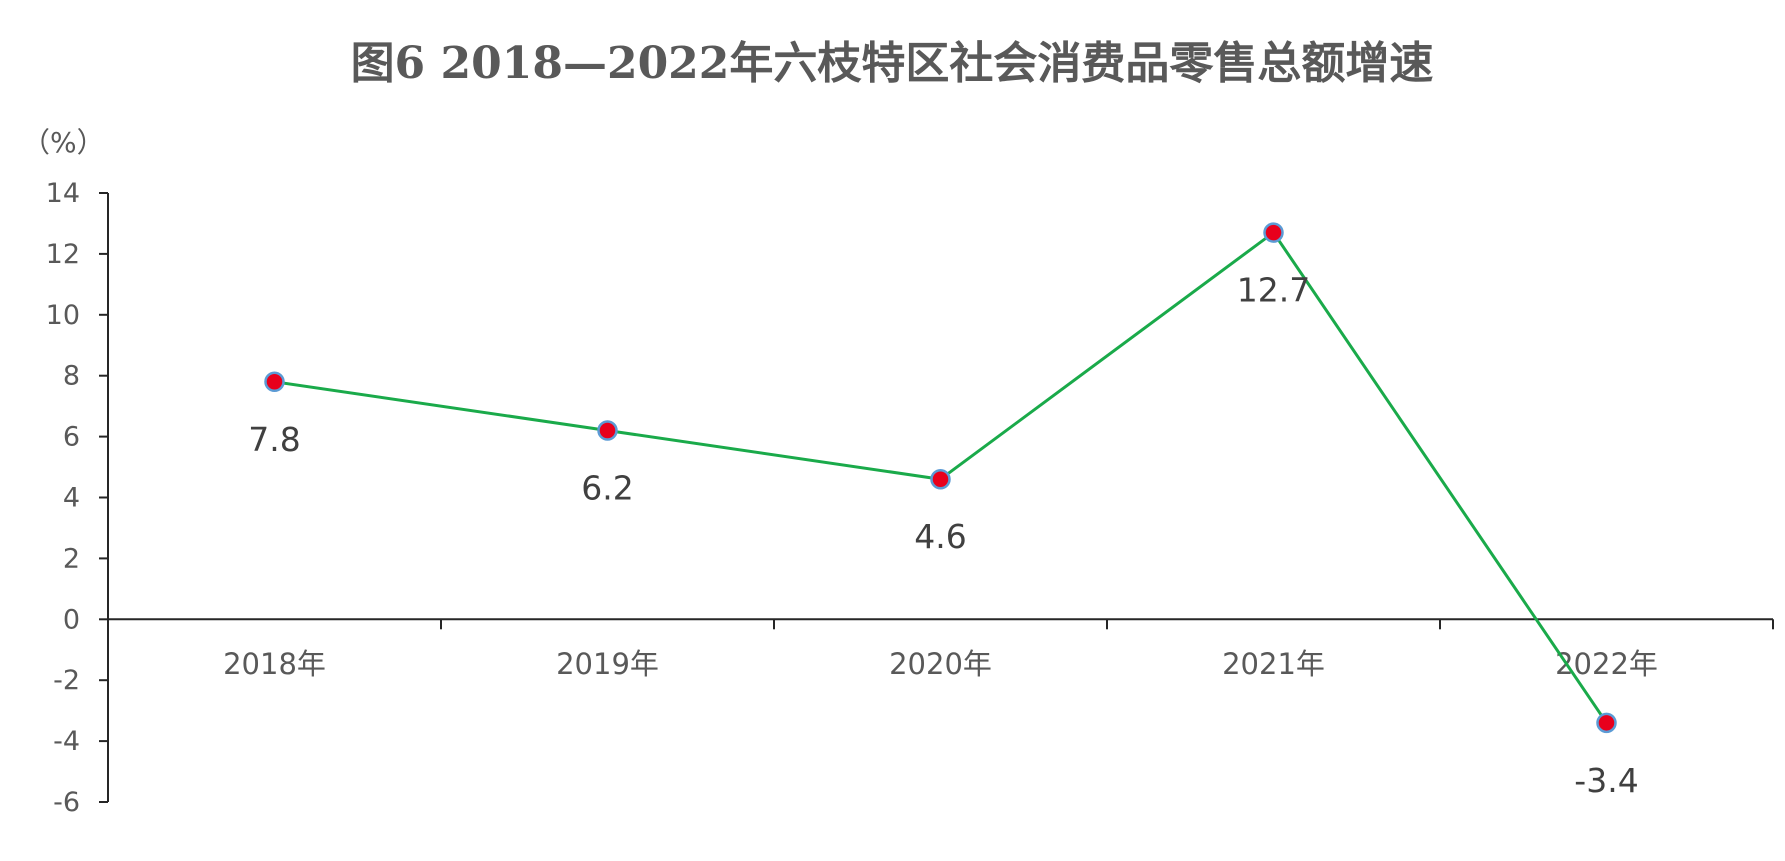  What do you see at coordinates (892, 63) in the screenshot?
I see `chart-title: 图6 2018—2022年六枝特区社会消费品零售总额增速` at bounding box center [892, 63].